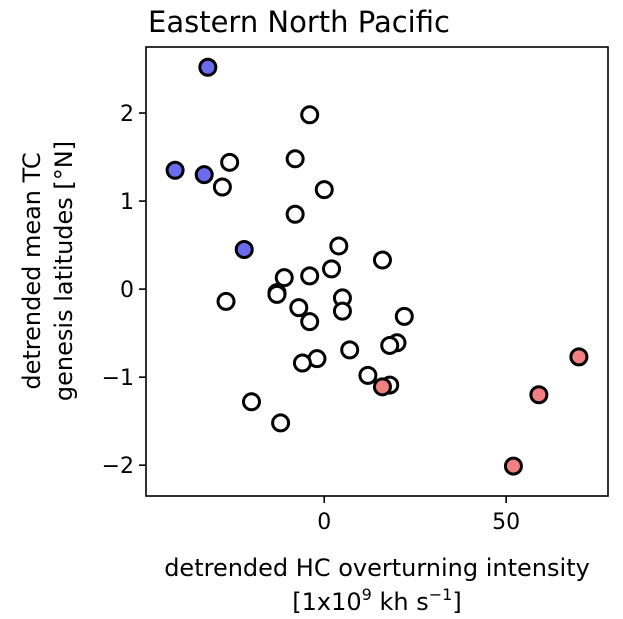 The image size is (623, 619). Describe the element at coordinates (441, 594) in the screenshot. I see `x-units-exp2: −1` at that location.